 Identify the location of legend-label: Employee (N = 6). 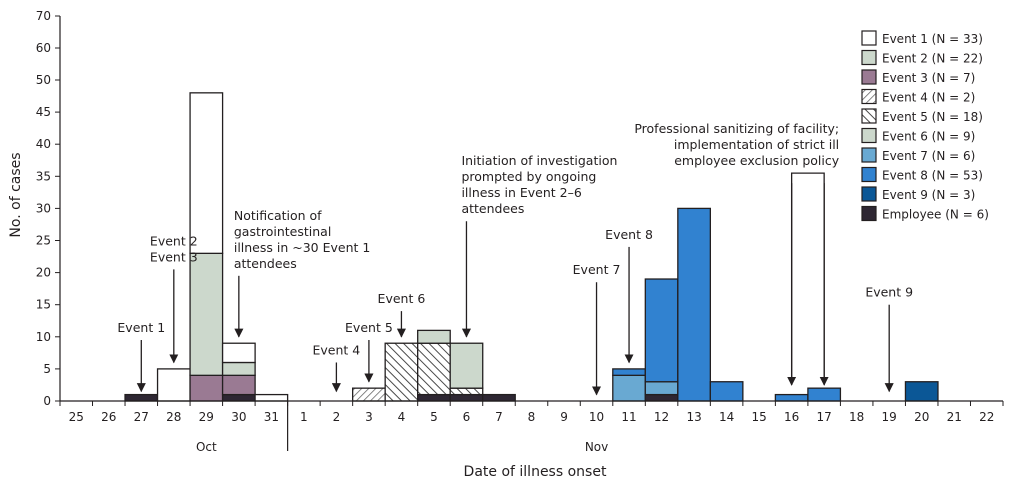
(935, 215).